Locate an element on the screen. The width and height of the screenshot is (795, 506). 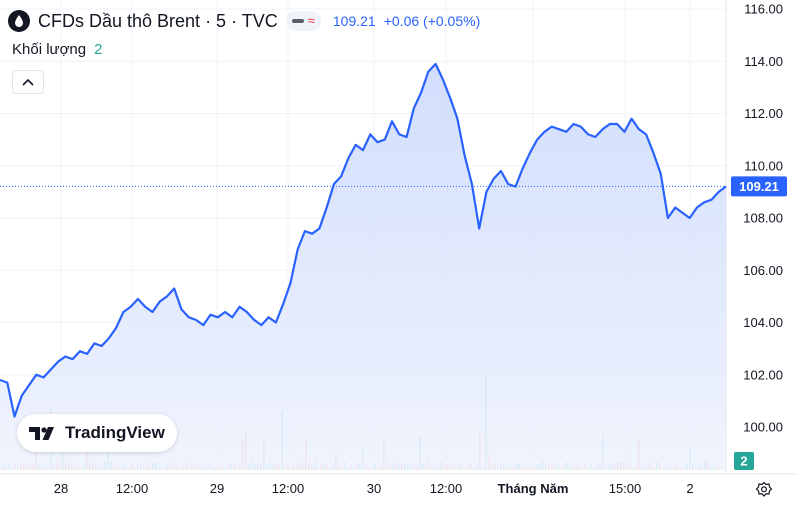
chevron-up-icon is located at coordinates (28, 82).